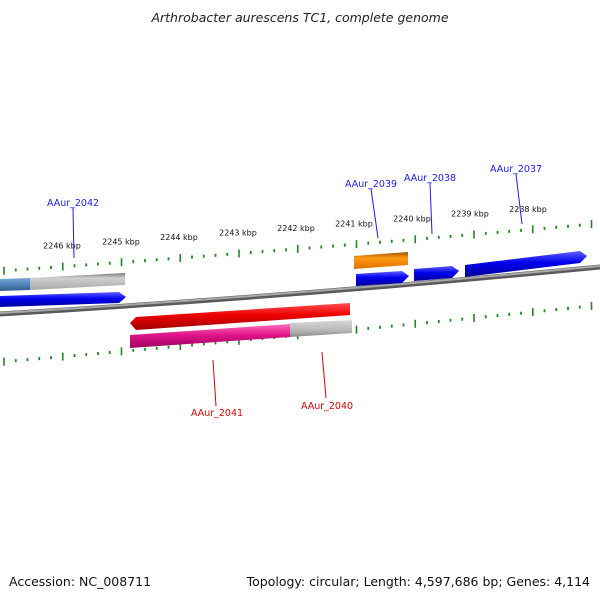 This screenshot has height=600, width=600. I want to click on scale-tick-label: 2246 kbp, so click(62, 246).